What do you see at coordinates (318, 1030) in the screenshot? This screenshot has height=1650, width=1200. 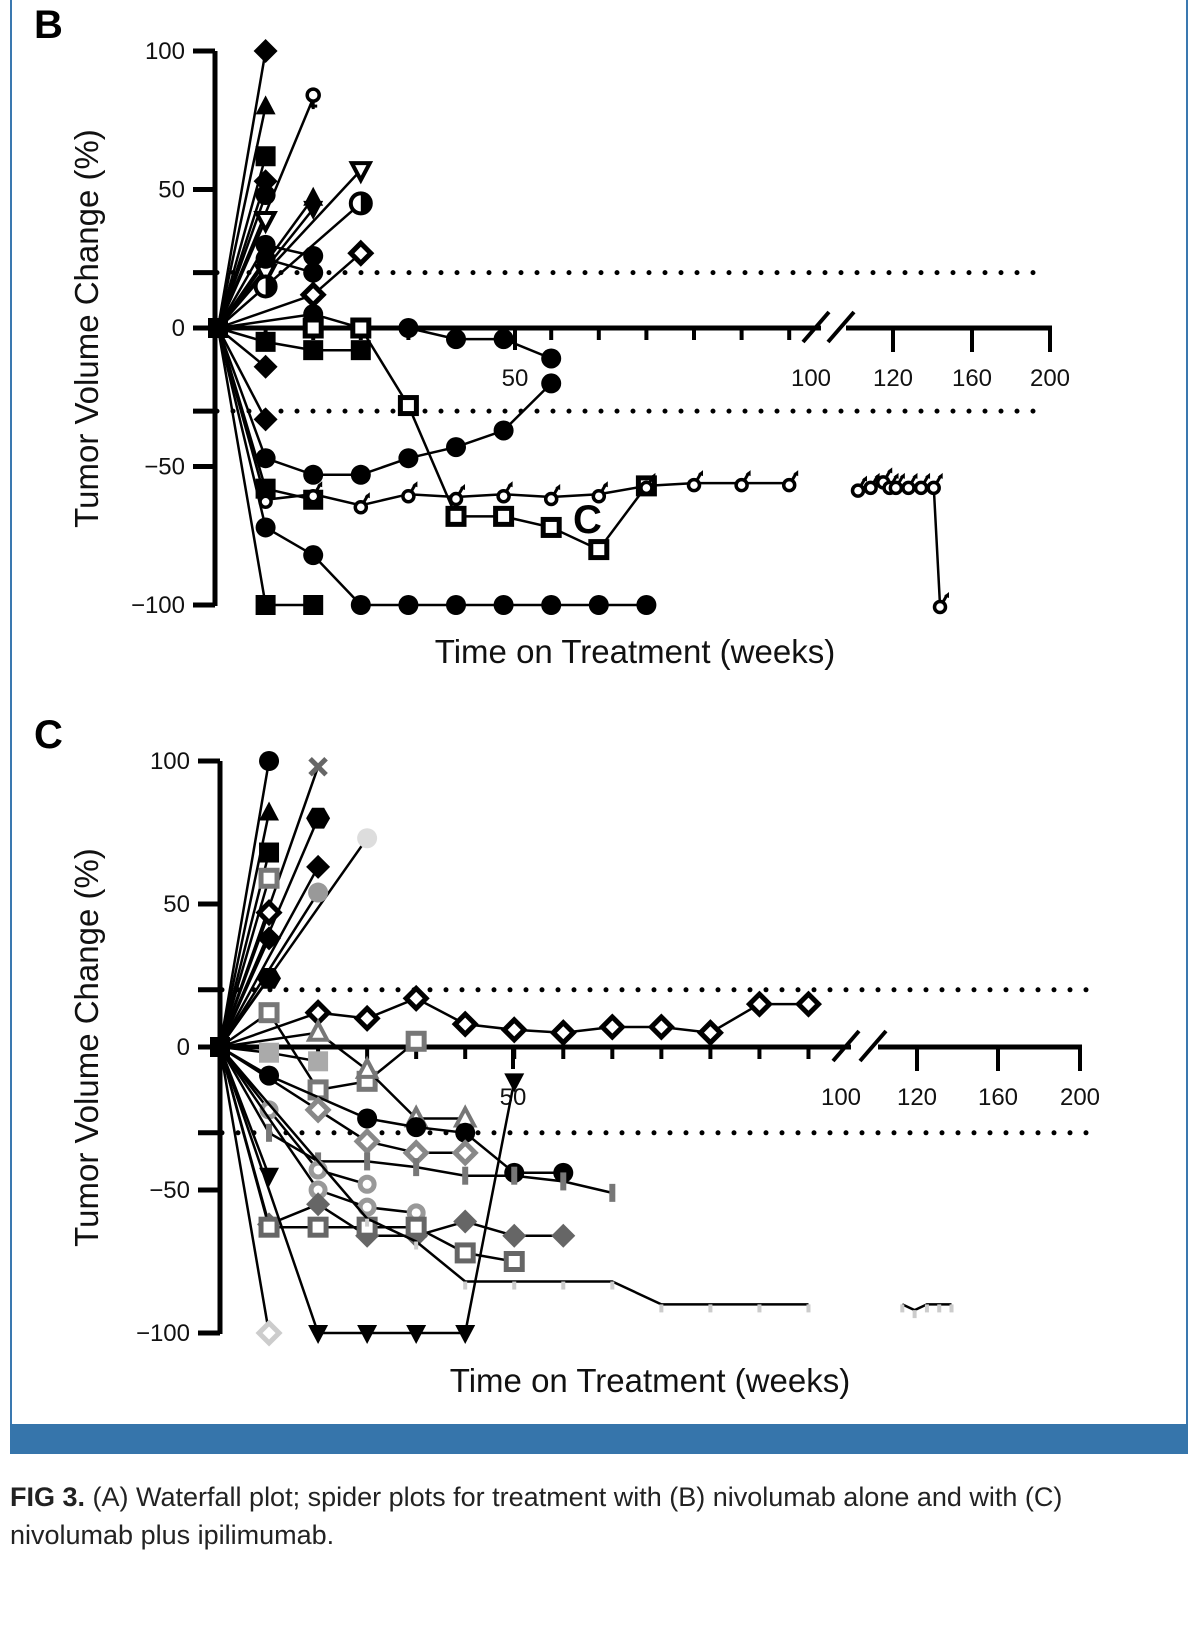 I see `marker-open-triangle` at bounding box center [318, 1030].